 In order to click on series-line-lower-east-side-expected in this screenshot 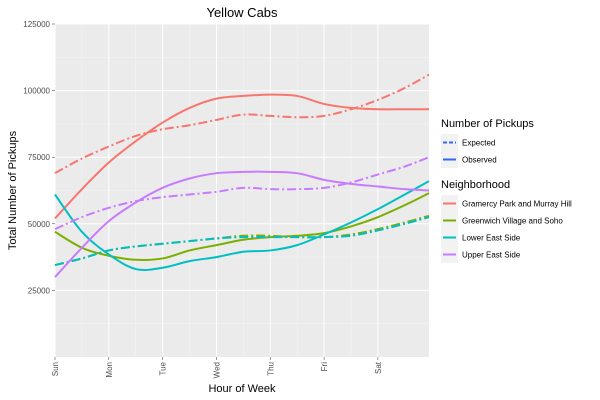, I will do `click(242, 241)`.